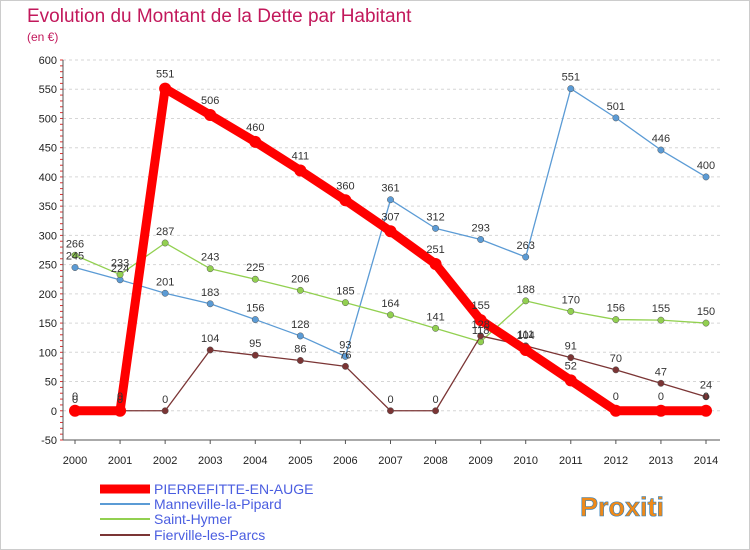 This screenshot has height=550, width=750. What do you see at coordinates (571, 78) in the screenshot?
I see `data-label-1: 551` at bounding box center [571, 78].